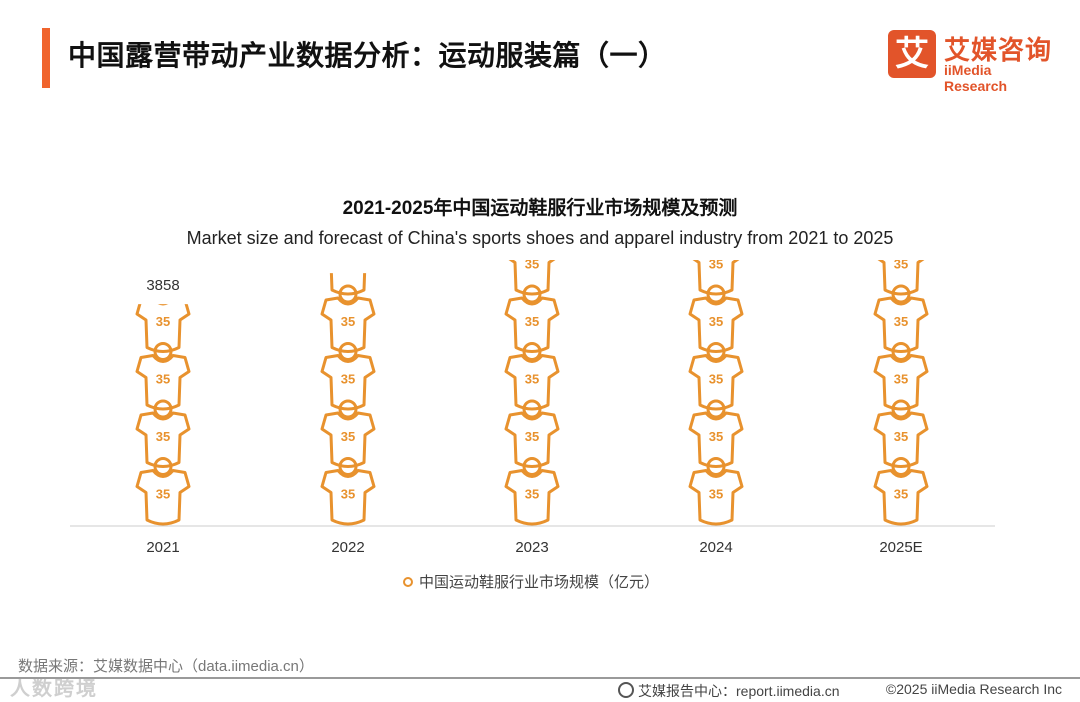 The width and height of the screenshot is (1080, 702). What do you see at coordinates (626, 690) in the screenshot?
I see `globe-icon` at bounding box center [626, 690].